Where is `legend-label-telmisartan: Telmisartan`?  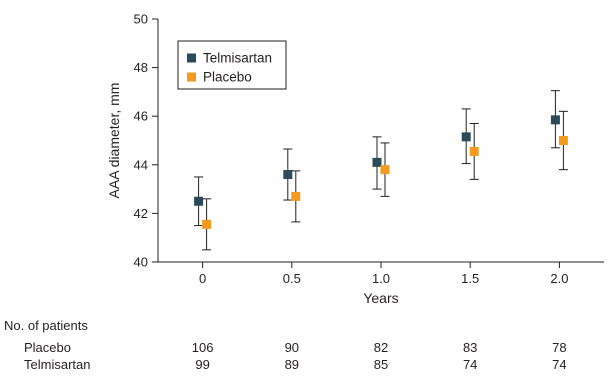 legend-label-telmisartan: Telmisartan is located at coordinates (237, 58).